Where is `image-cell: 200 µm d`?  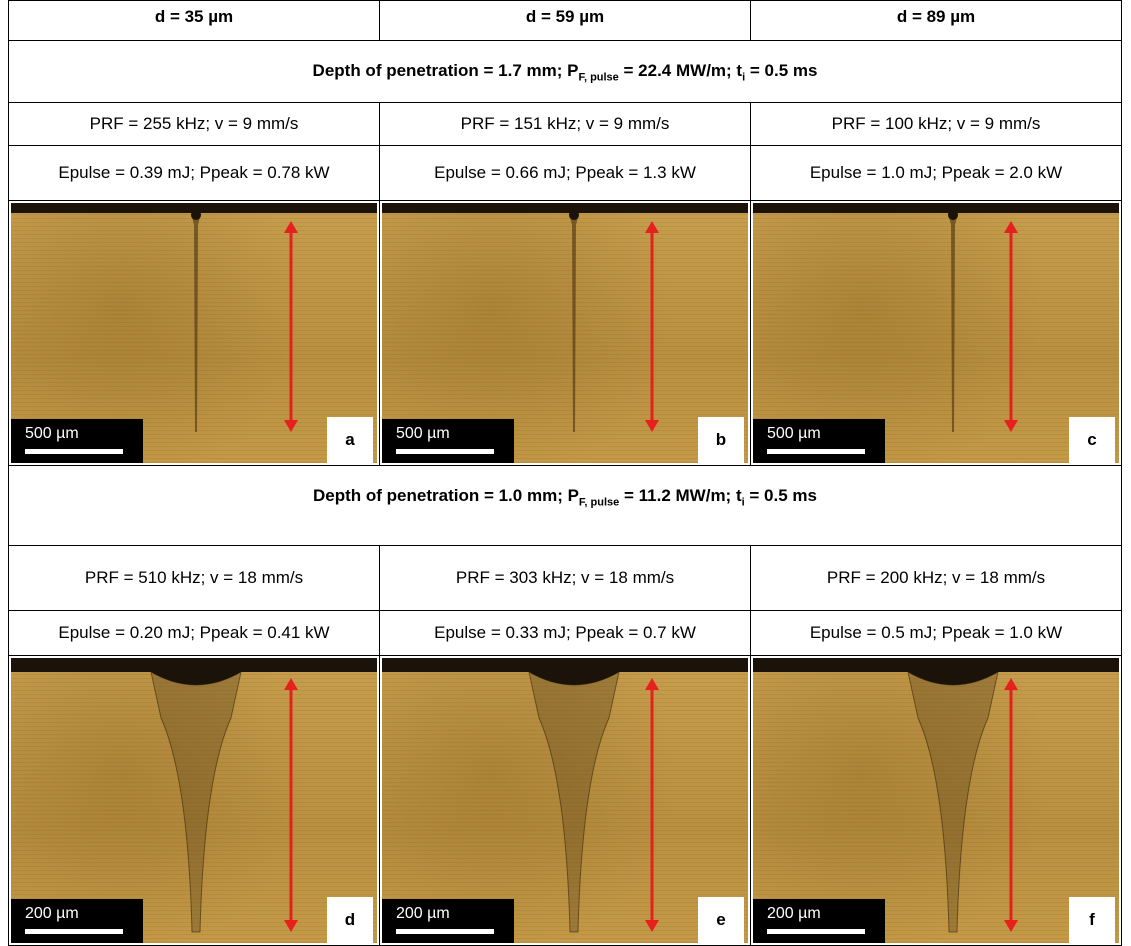
image-cell: 200 µm d is located at coordinates (194, 800).